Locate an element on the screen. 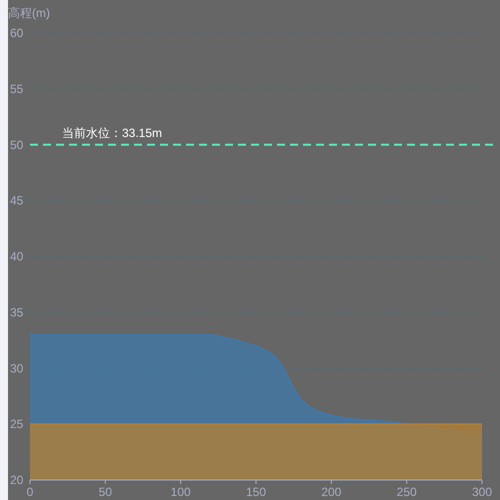 Image resolution: width=500 pixels, height=500 pixels. x-tick-label: 100 is located at coordinates (180, 492).